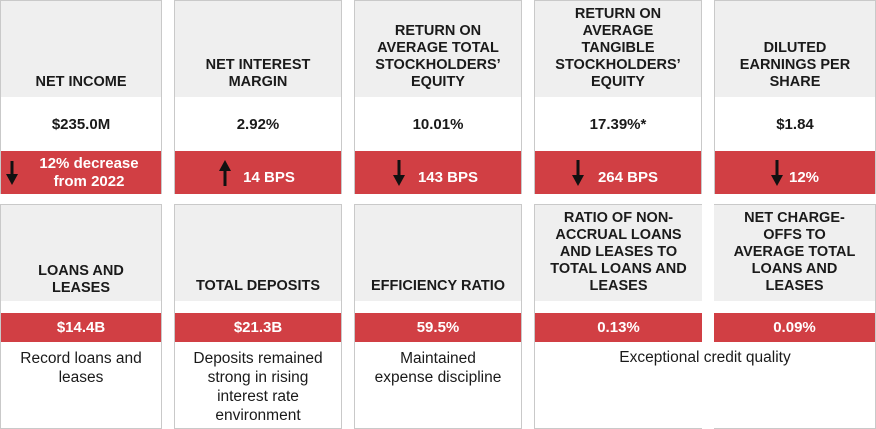 This screenshot has width=876, height=429. I want to click on card-note: Maintained expense discipline, so click(438, 368).